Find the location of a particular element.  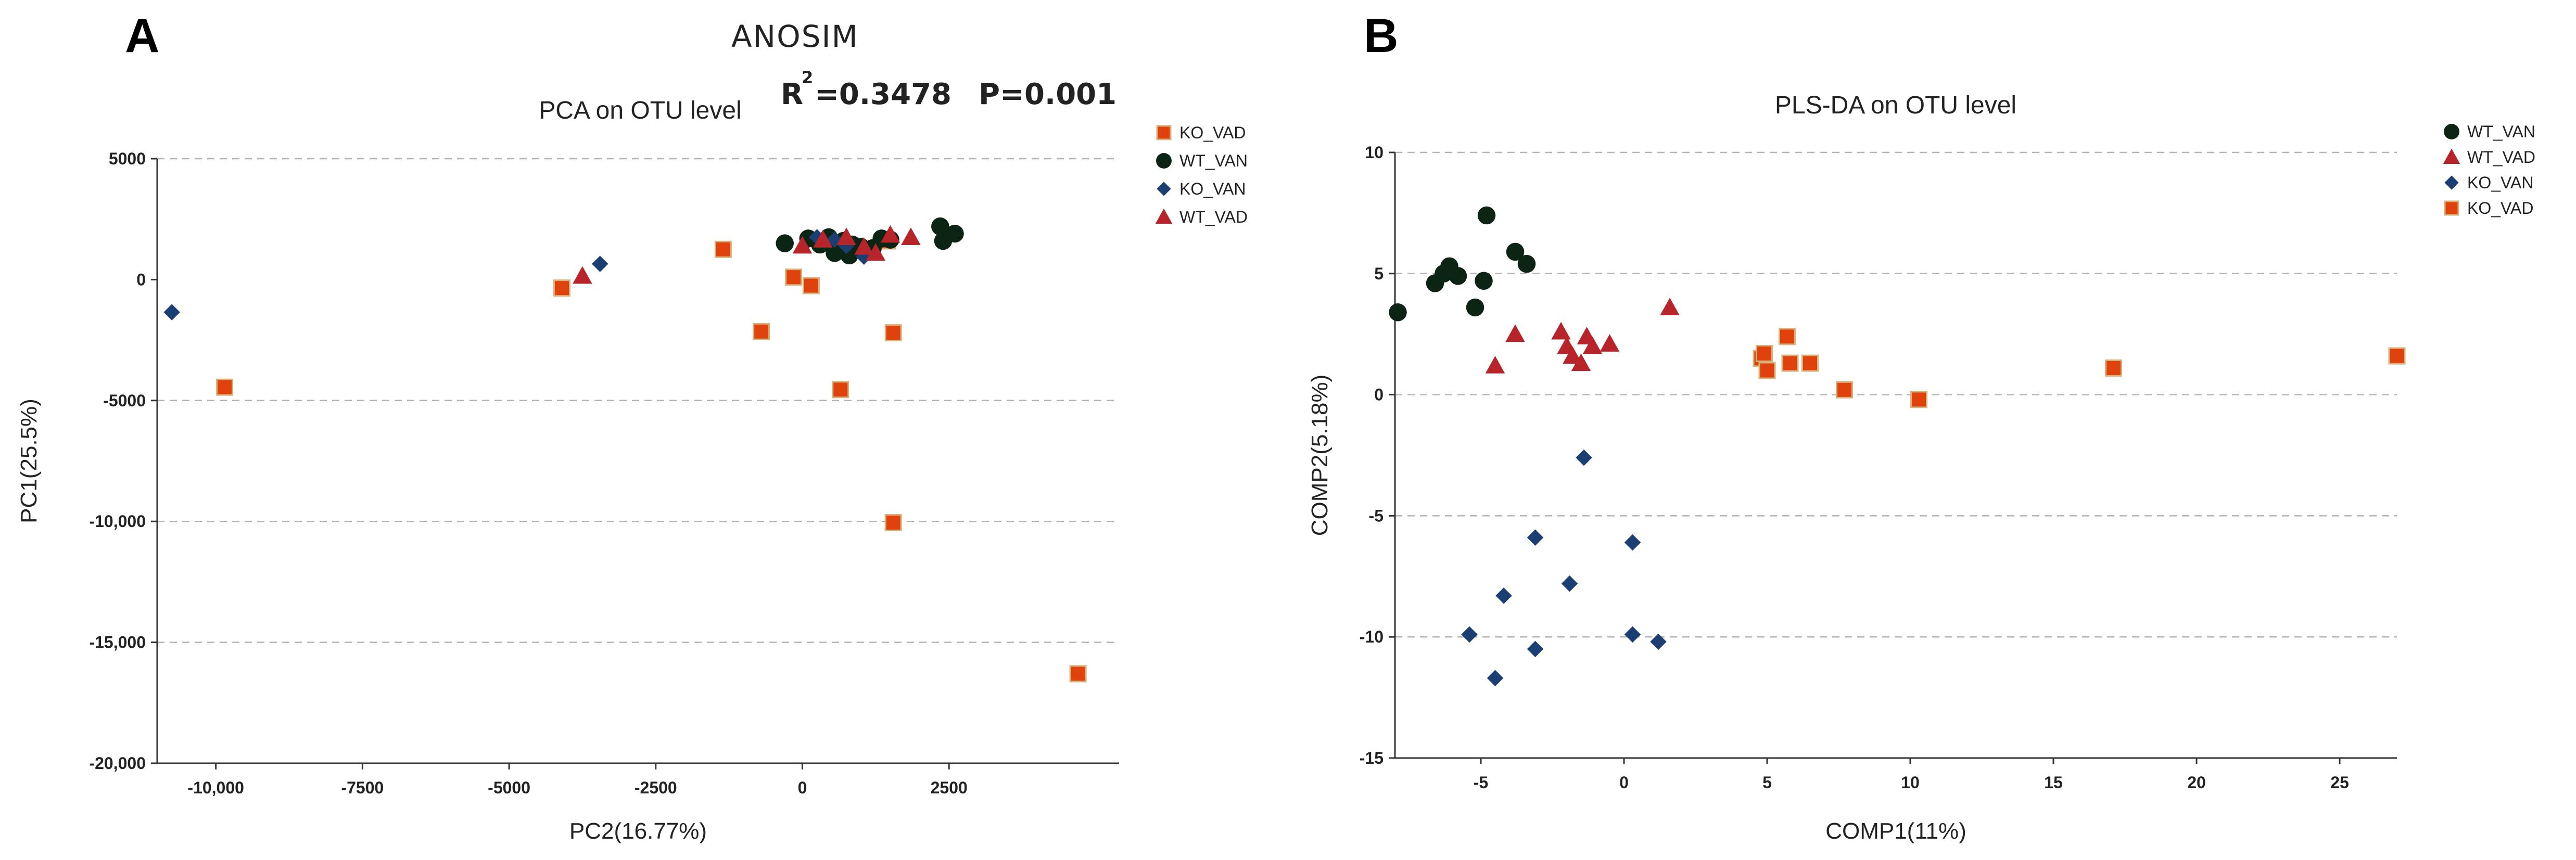

plsda-x-tick-label: 0 is located at coordinates (1624, 782).